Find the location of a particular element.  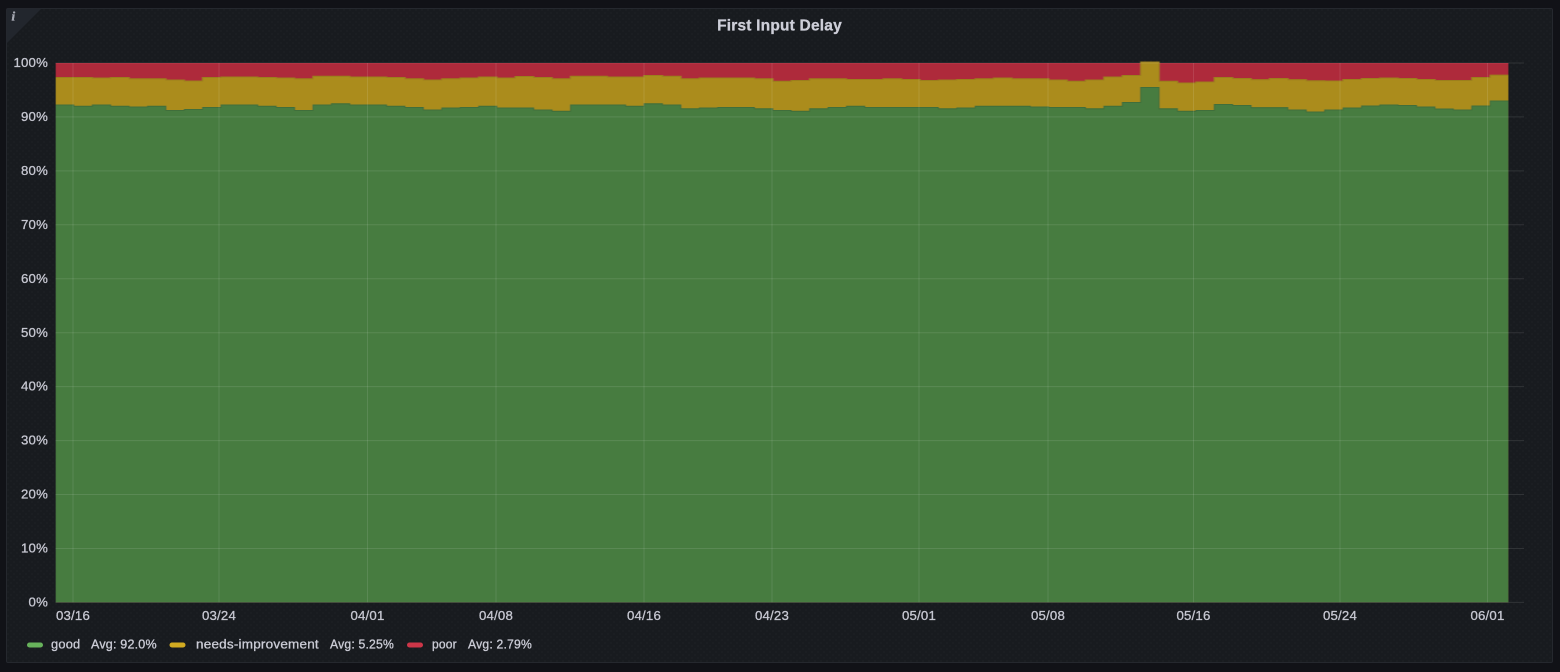

svg-text: Avg: 92.0% is located at coordinates (124, 645).